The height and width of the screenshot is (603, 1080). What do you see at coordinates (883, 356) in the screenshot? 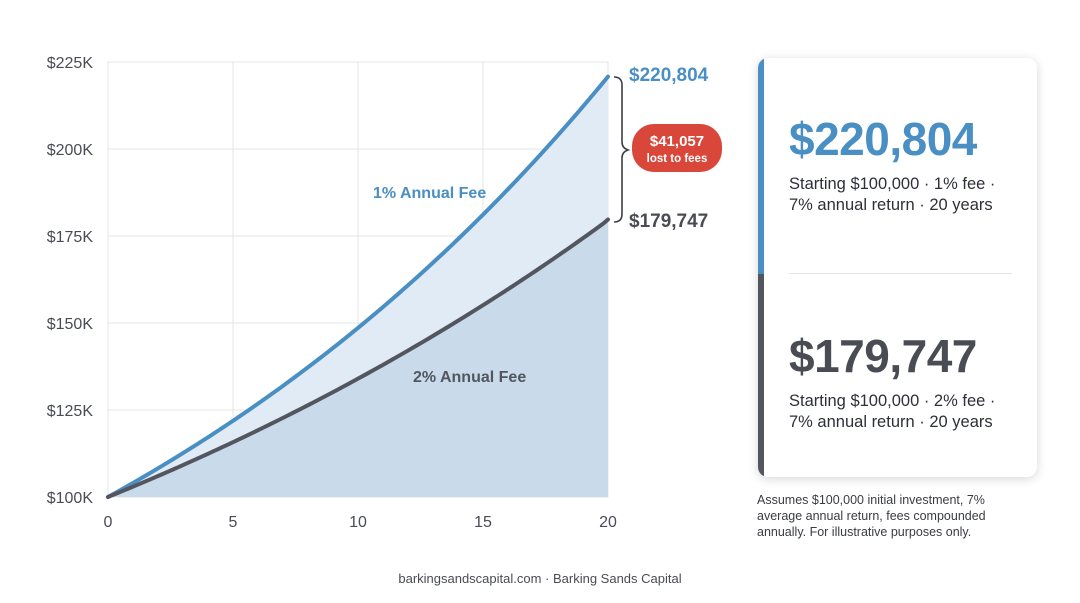
I see `result-2pct-value: $179,747` at bounding box center [883, 356].